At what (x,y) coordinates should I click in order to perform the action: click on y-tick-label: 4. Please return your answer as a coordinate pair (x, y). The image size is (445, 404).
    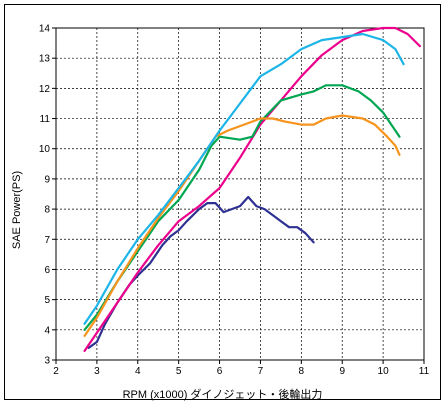
    Looking at the image, I should click on (47, 330).